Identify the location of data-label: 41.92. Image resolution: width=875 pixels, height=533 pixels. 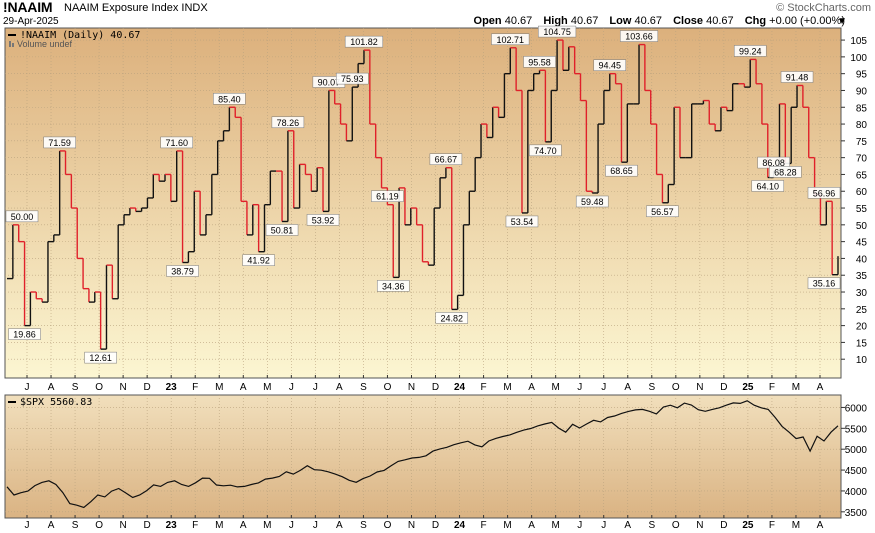
(258, 261).